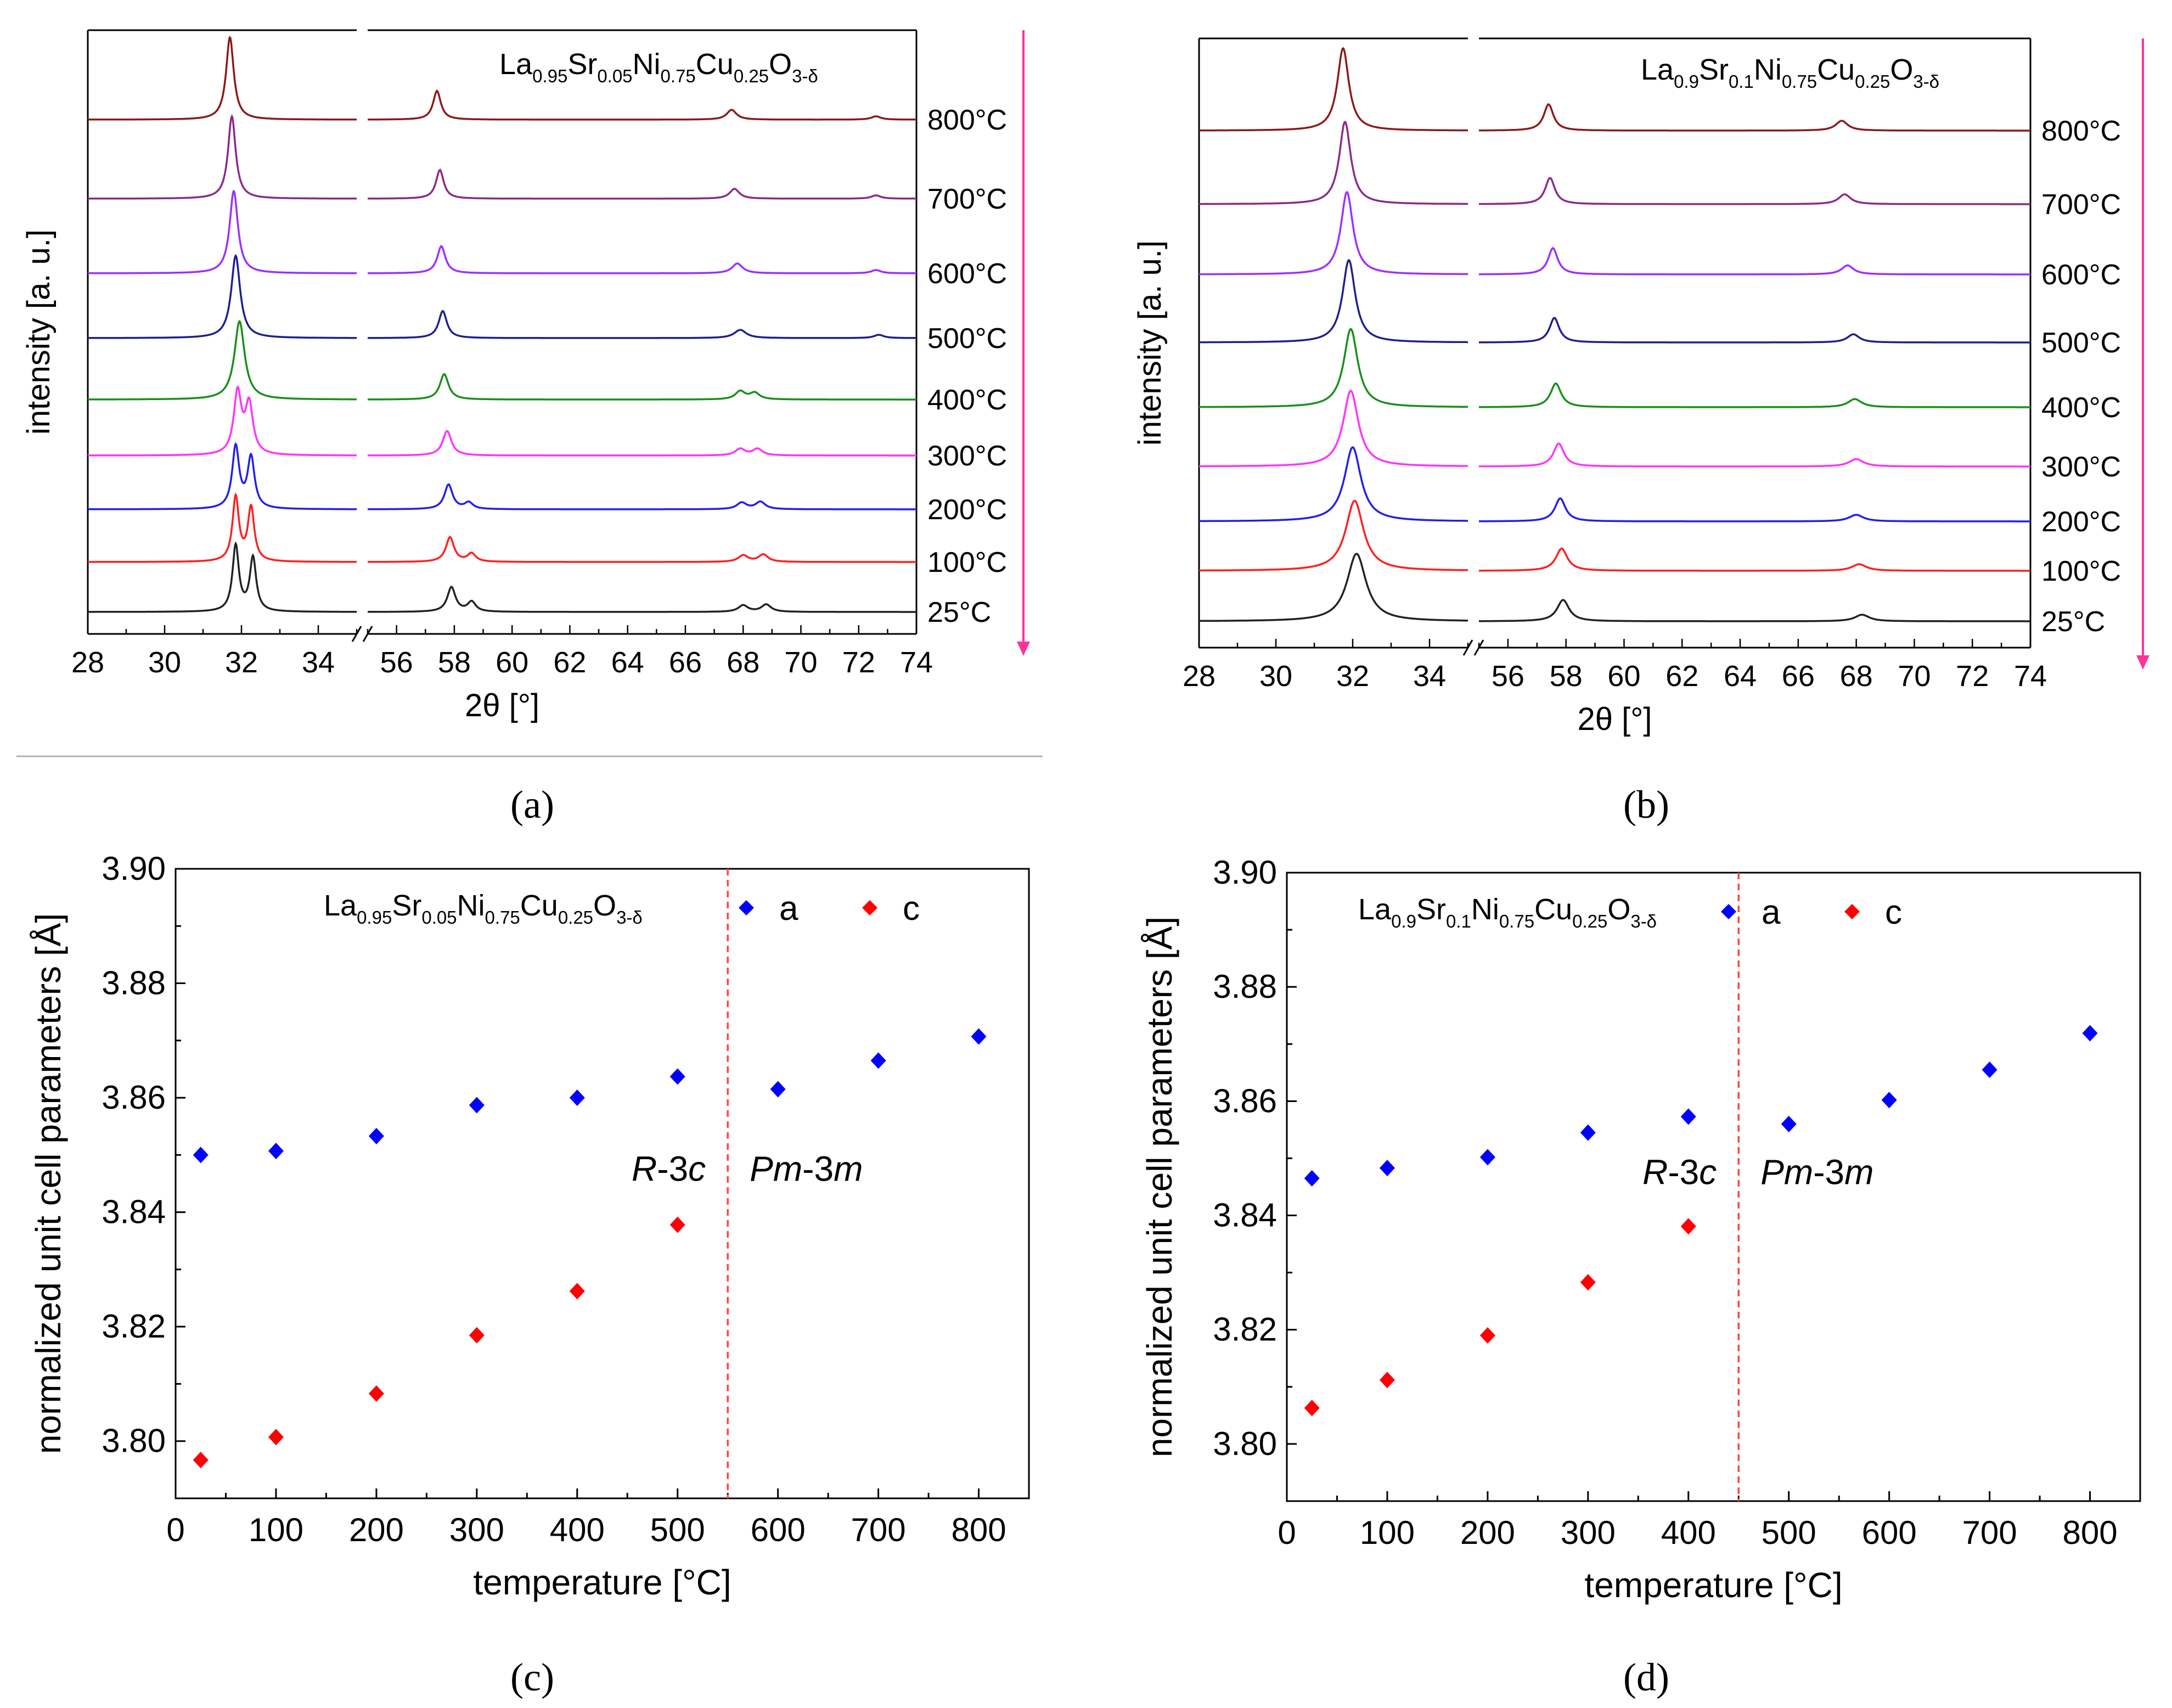 This screenshot has height=1708, width=2172. Describe the element at coordinates (502, 157) in the screenshot. I see `xrd-series-700C` at that location.